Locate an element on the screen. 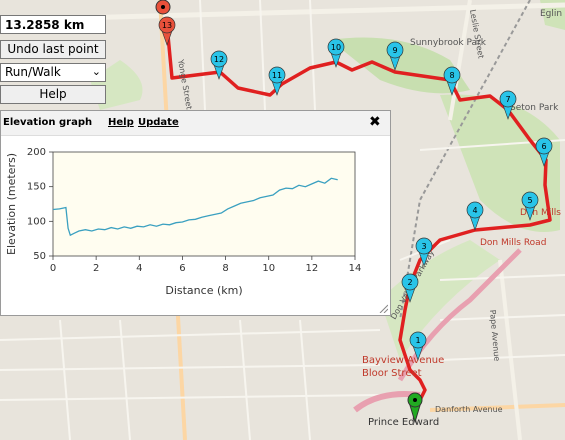 This screenshot has height=440, width=565. undo-last-point-button: Undo last point is located at coordinates (53, 49).